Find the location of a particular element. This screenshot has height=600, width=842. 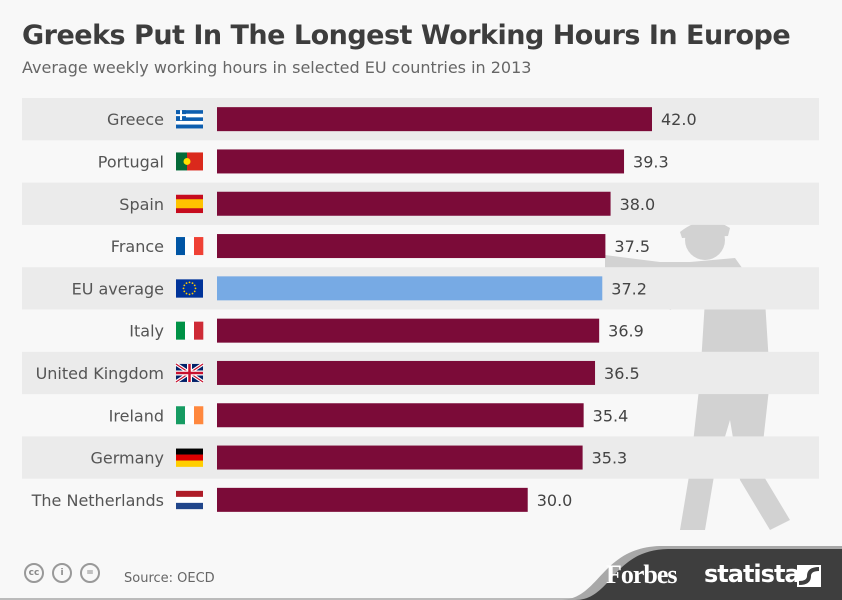

category-label: Spain is located at coordinates (141, 204).